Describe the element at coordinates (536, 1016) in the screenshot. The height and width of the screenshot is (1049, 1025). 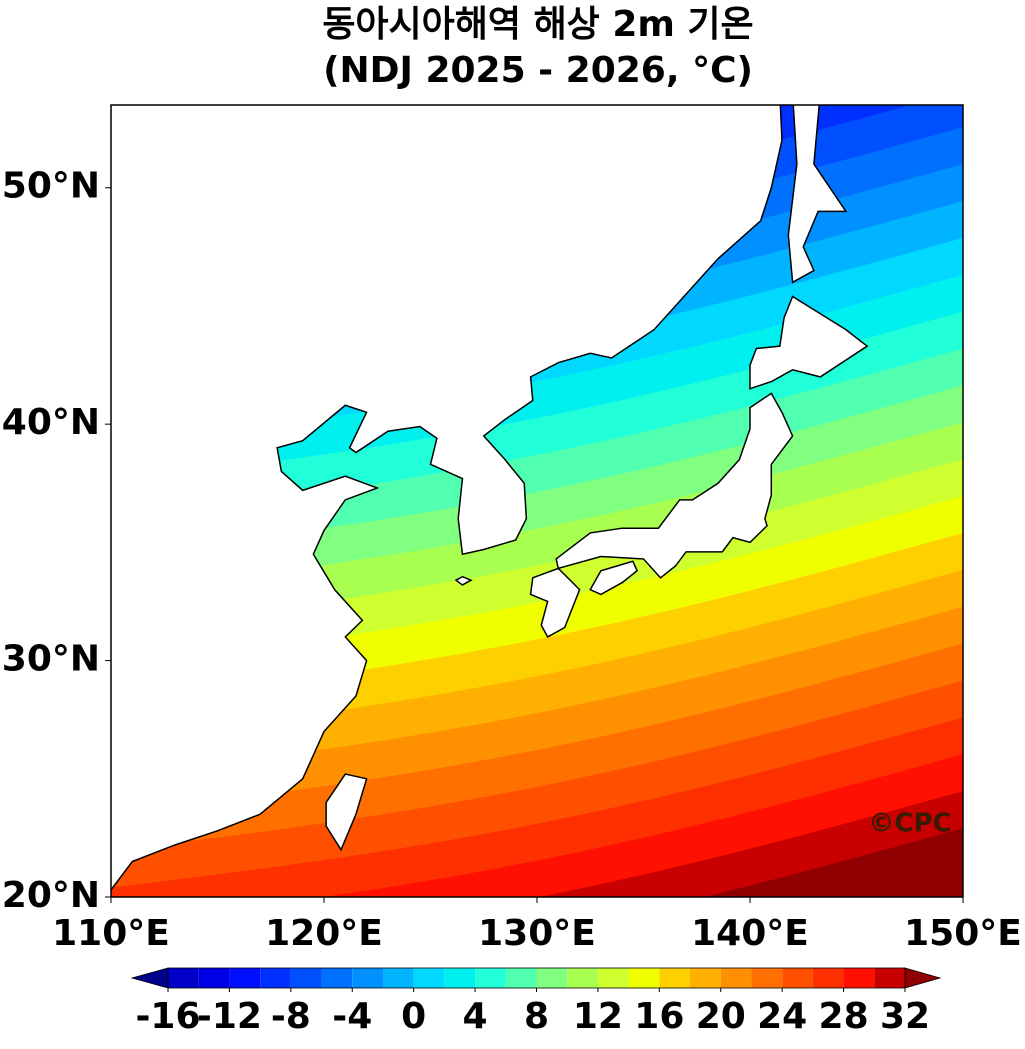
I see `colorbar-tick-label: 8` at that location.